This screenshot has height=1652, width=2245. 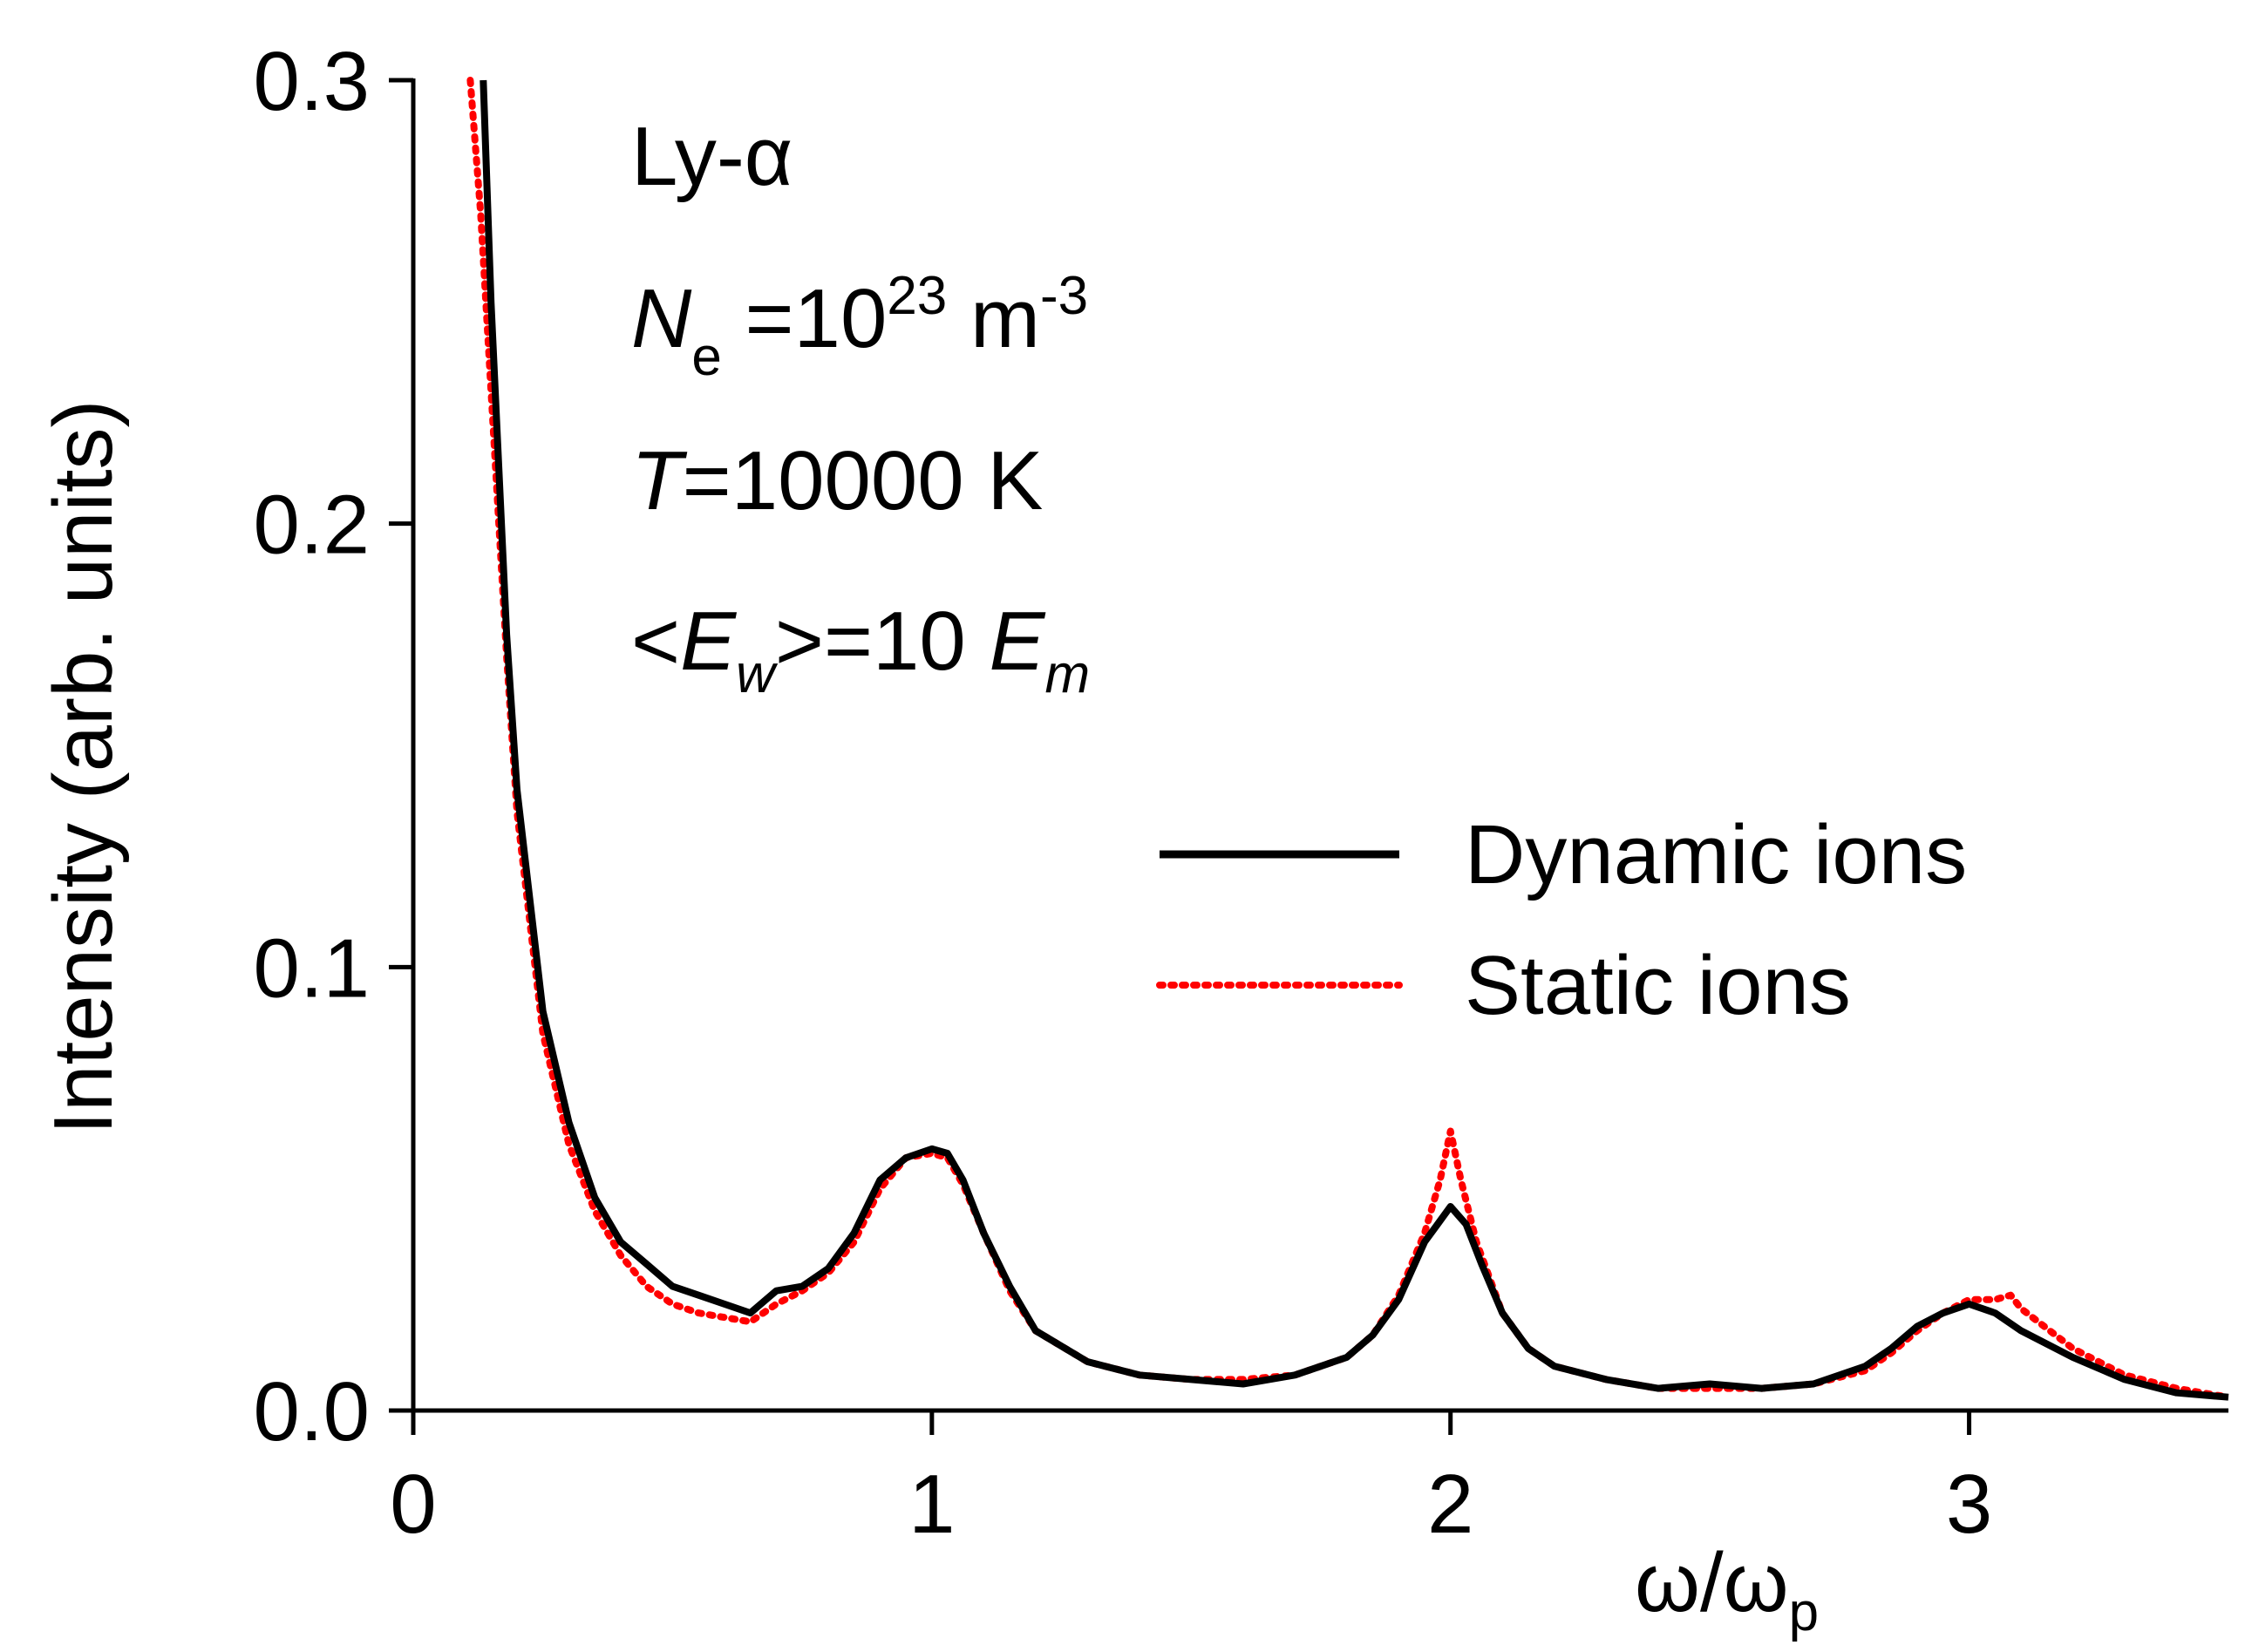 What do you see at coordinates (882, 641) in the screenshot?
I see `field-value: >=10` at bounding box center [882, 641].